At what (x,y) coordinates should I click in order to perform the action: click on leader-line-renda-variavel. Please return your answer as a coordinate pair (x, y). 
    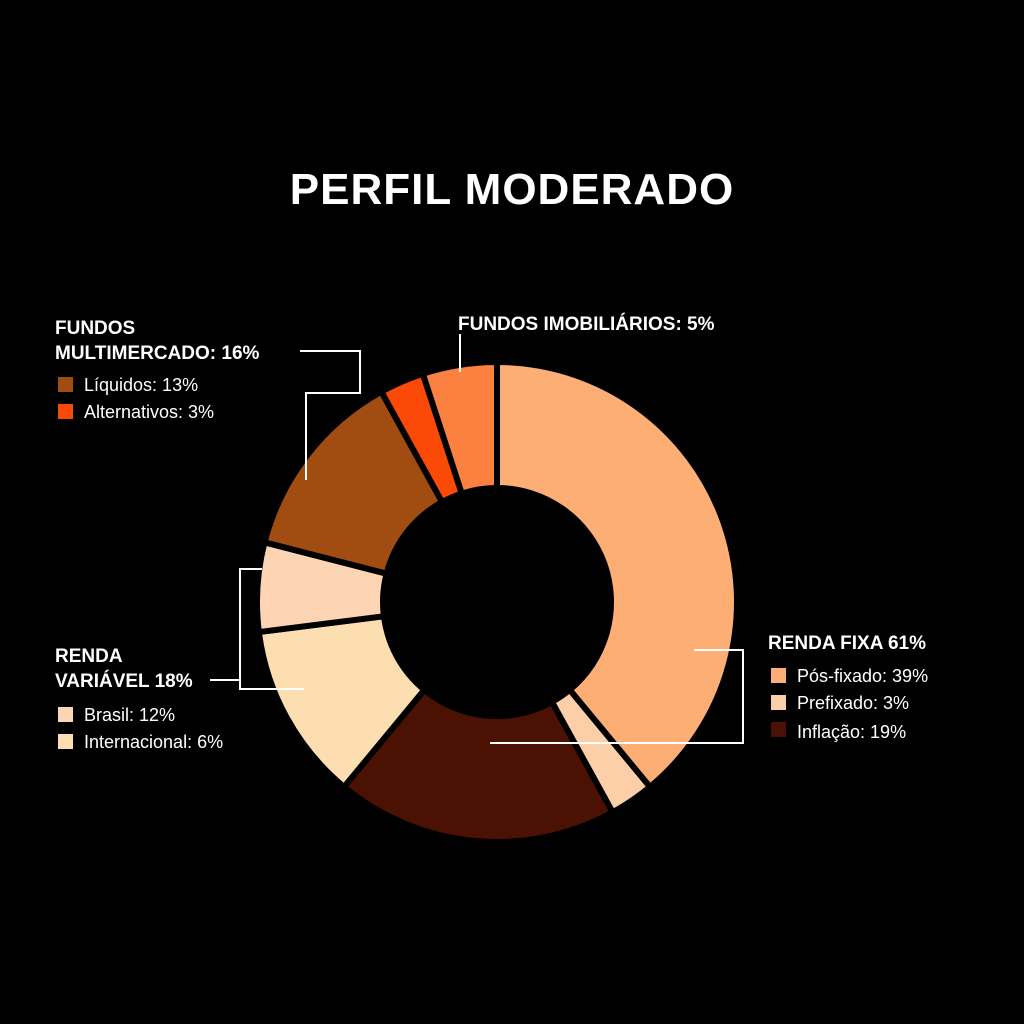
    Looking at the image, I should click on (271, 629).